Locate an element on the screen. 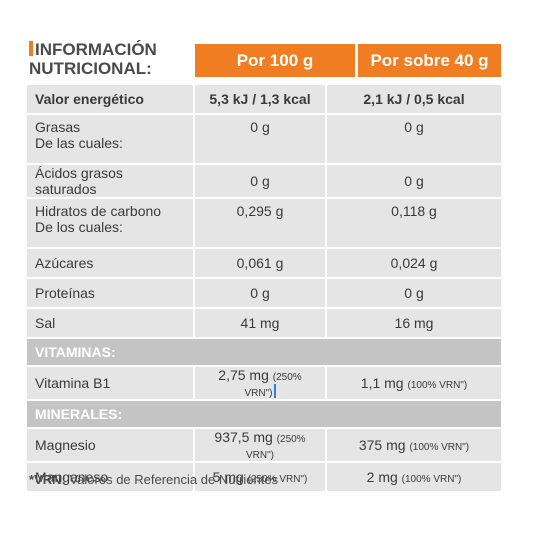 Image resolution: width=533 pixels, height=533 pixels. row-label-sub: De las cuales: is located at coordinates (79, 143).